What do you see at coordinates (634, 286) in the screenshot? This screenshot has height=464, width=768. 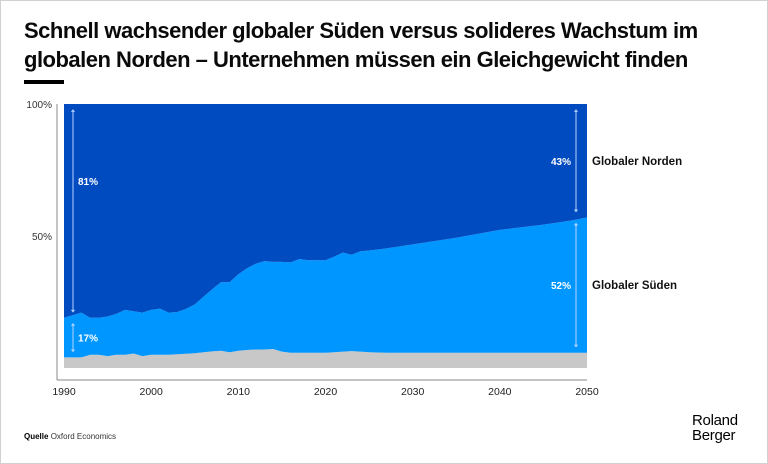 I see `legend-globaler-sueden: Globaler Süden` at bounding box center [634, 286].